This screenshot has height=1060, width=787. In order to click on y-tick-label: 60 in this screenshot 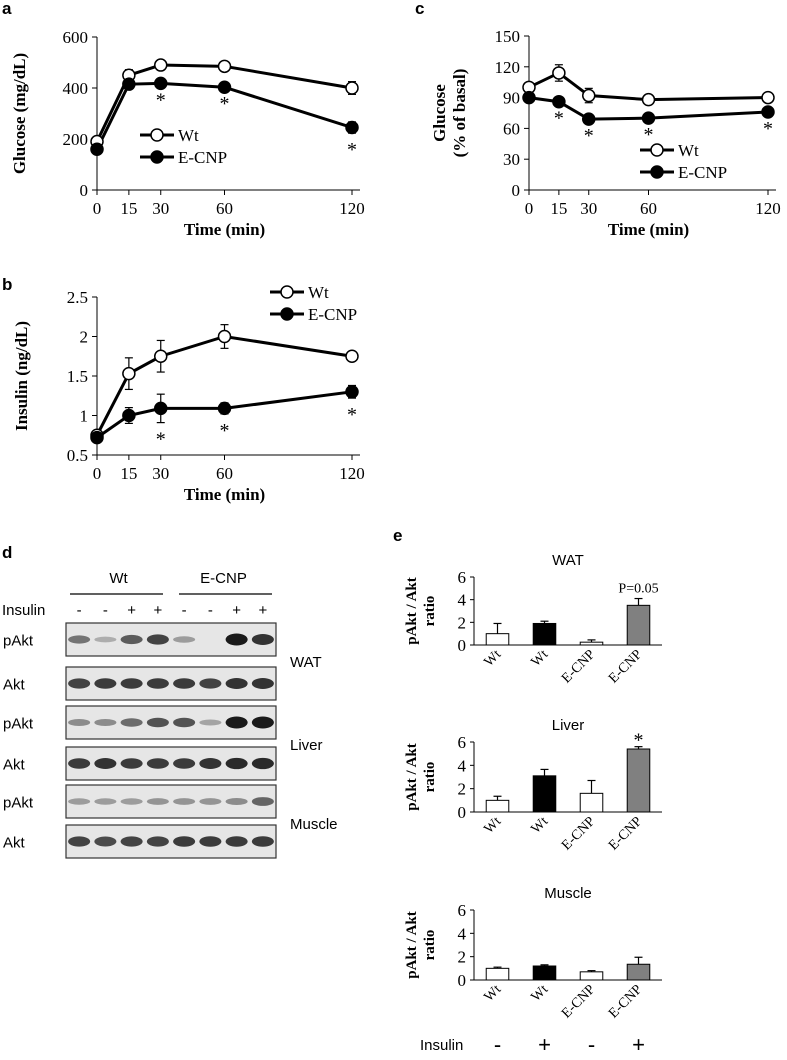, I will do `click(511, 128)`.